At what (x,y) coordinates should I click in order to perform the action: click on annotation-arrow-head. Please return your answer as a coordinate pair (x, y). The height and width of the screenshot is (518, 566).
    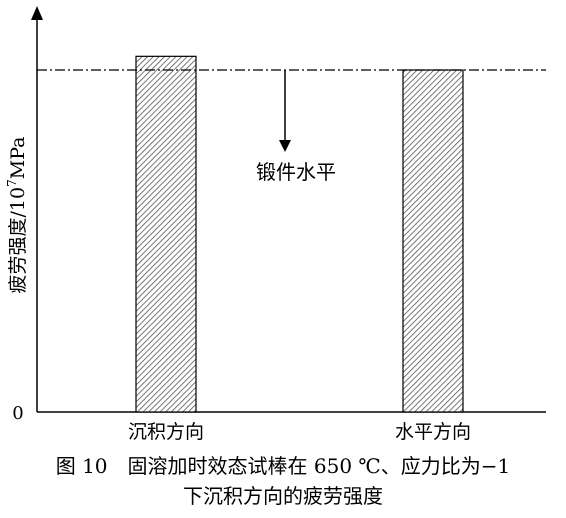
    Looking at the image, I should click on (285, 146).